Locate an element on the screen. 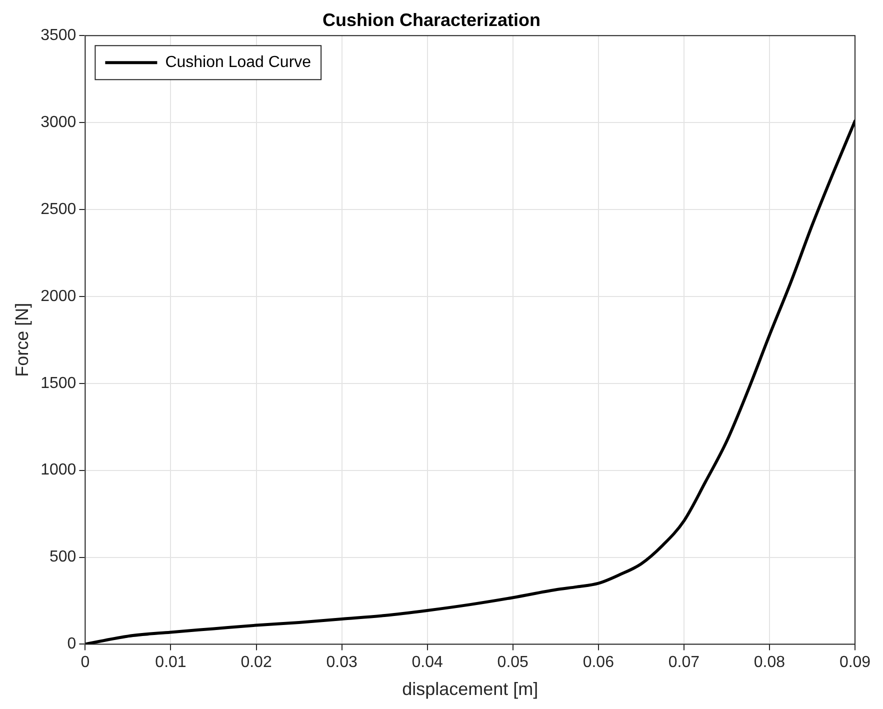  x-axis-title: displacement [m] is located at coordinates (470, 689).